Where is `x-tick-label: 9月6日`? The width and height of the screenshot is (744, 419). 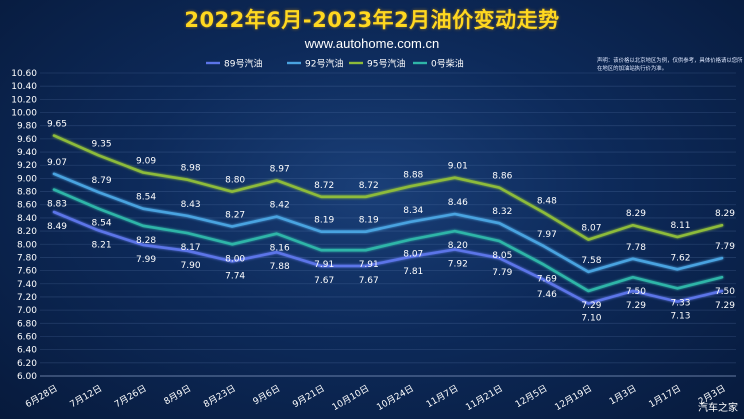 x-tick-label: 9月6日 is located at coordinates (266, 395).